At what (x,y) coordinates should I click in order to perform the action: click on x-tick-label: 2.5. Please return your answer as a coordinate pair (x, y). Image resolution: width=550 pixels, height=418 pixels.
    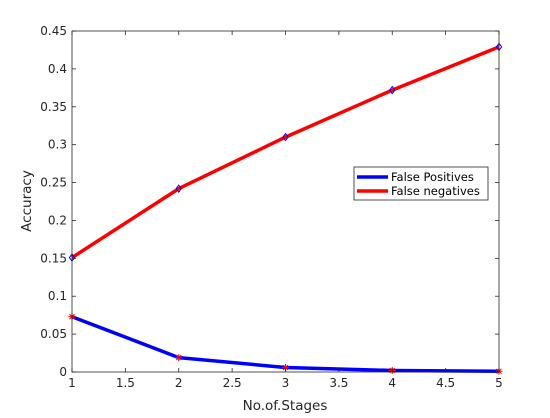
    Looking at the image, I should click on (232, 383).